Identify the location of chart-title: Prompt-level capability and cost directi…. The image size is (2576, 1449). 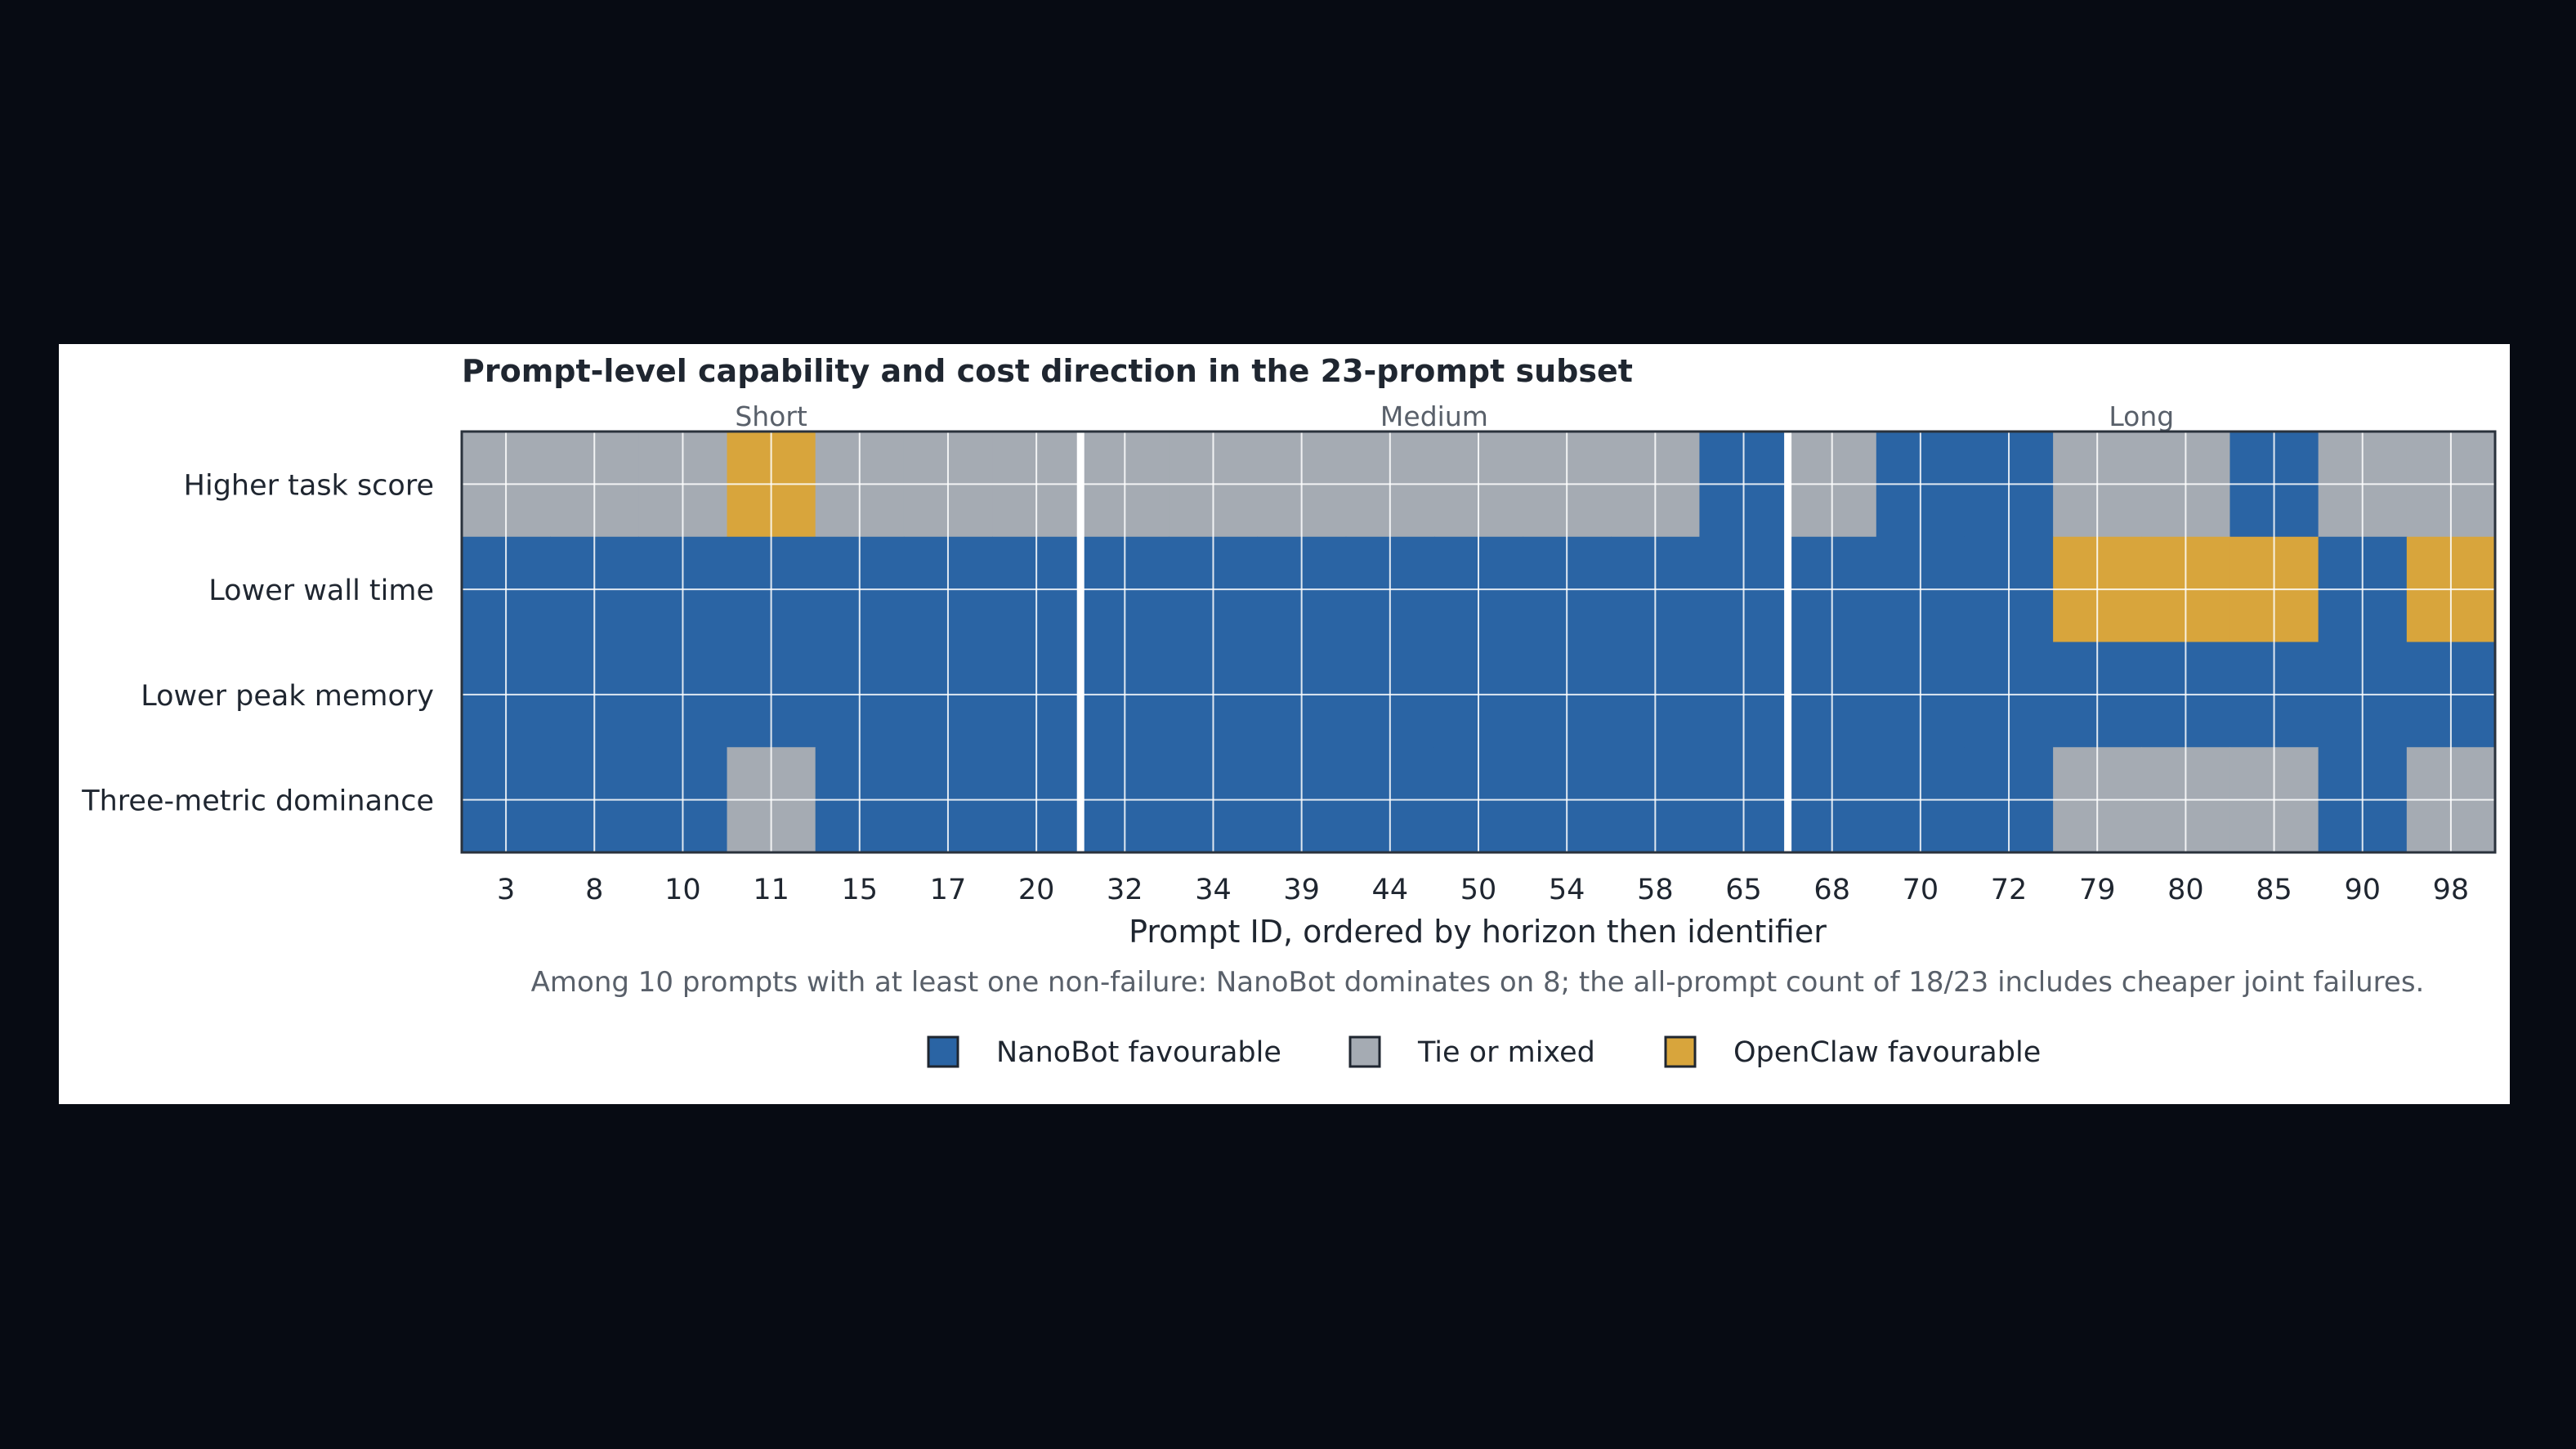
(1047, 371).